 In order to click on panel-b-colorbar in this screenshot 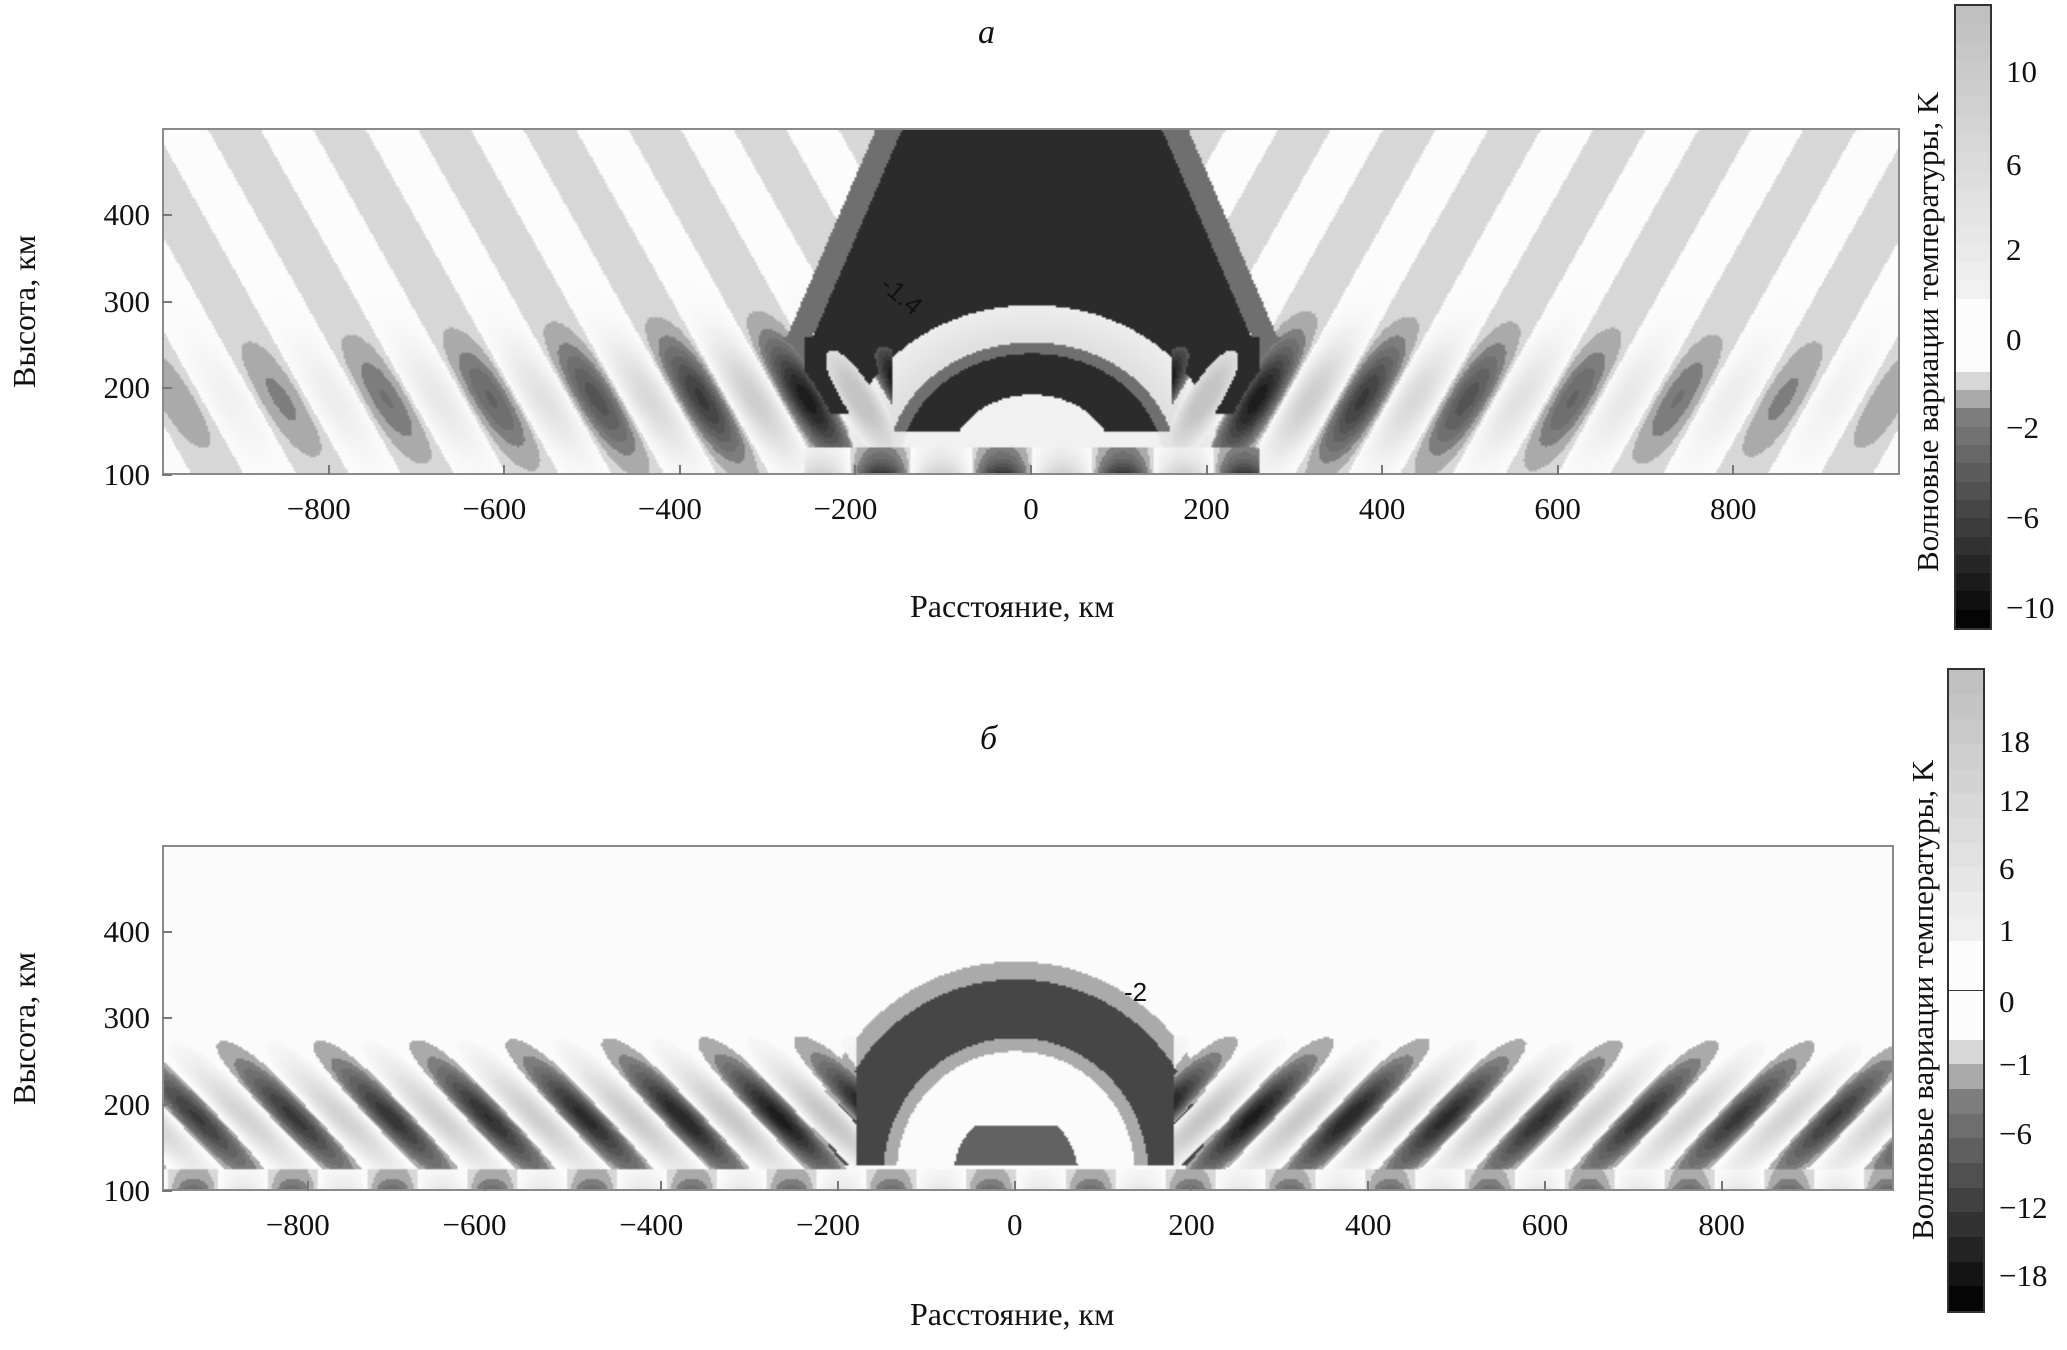, I will do `click(1966, 990)`.